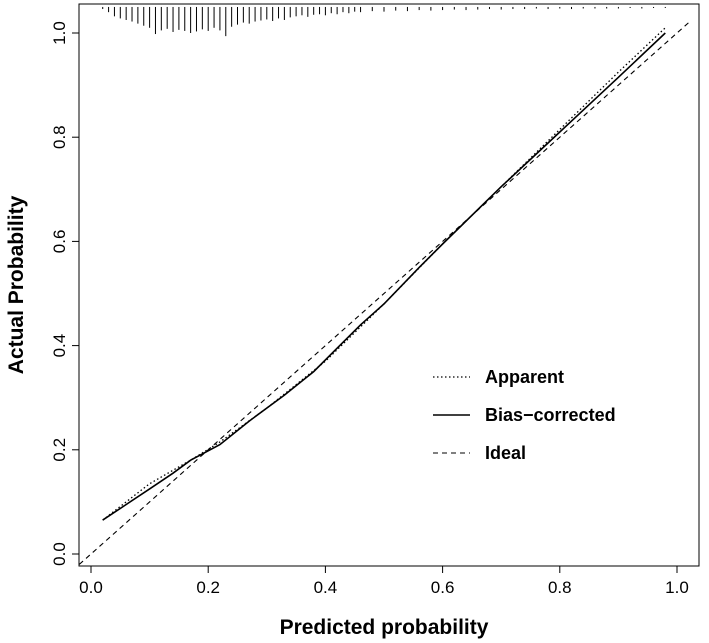 The height and width of the screenshot is (643, 709). What do you see at coordinates (505, 453) in the screenshot?
I see `legend-label: Ideal` at bounding box center [505, 453].